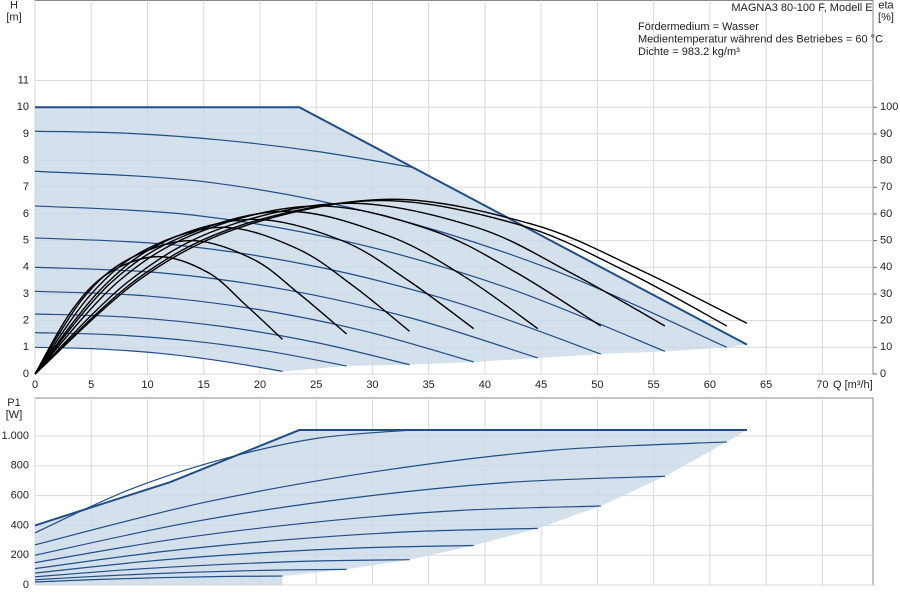 The height and width of the screenshot is (600, 900). I want to click on y2-tick-label: 20, so click(886, 321).